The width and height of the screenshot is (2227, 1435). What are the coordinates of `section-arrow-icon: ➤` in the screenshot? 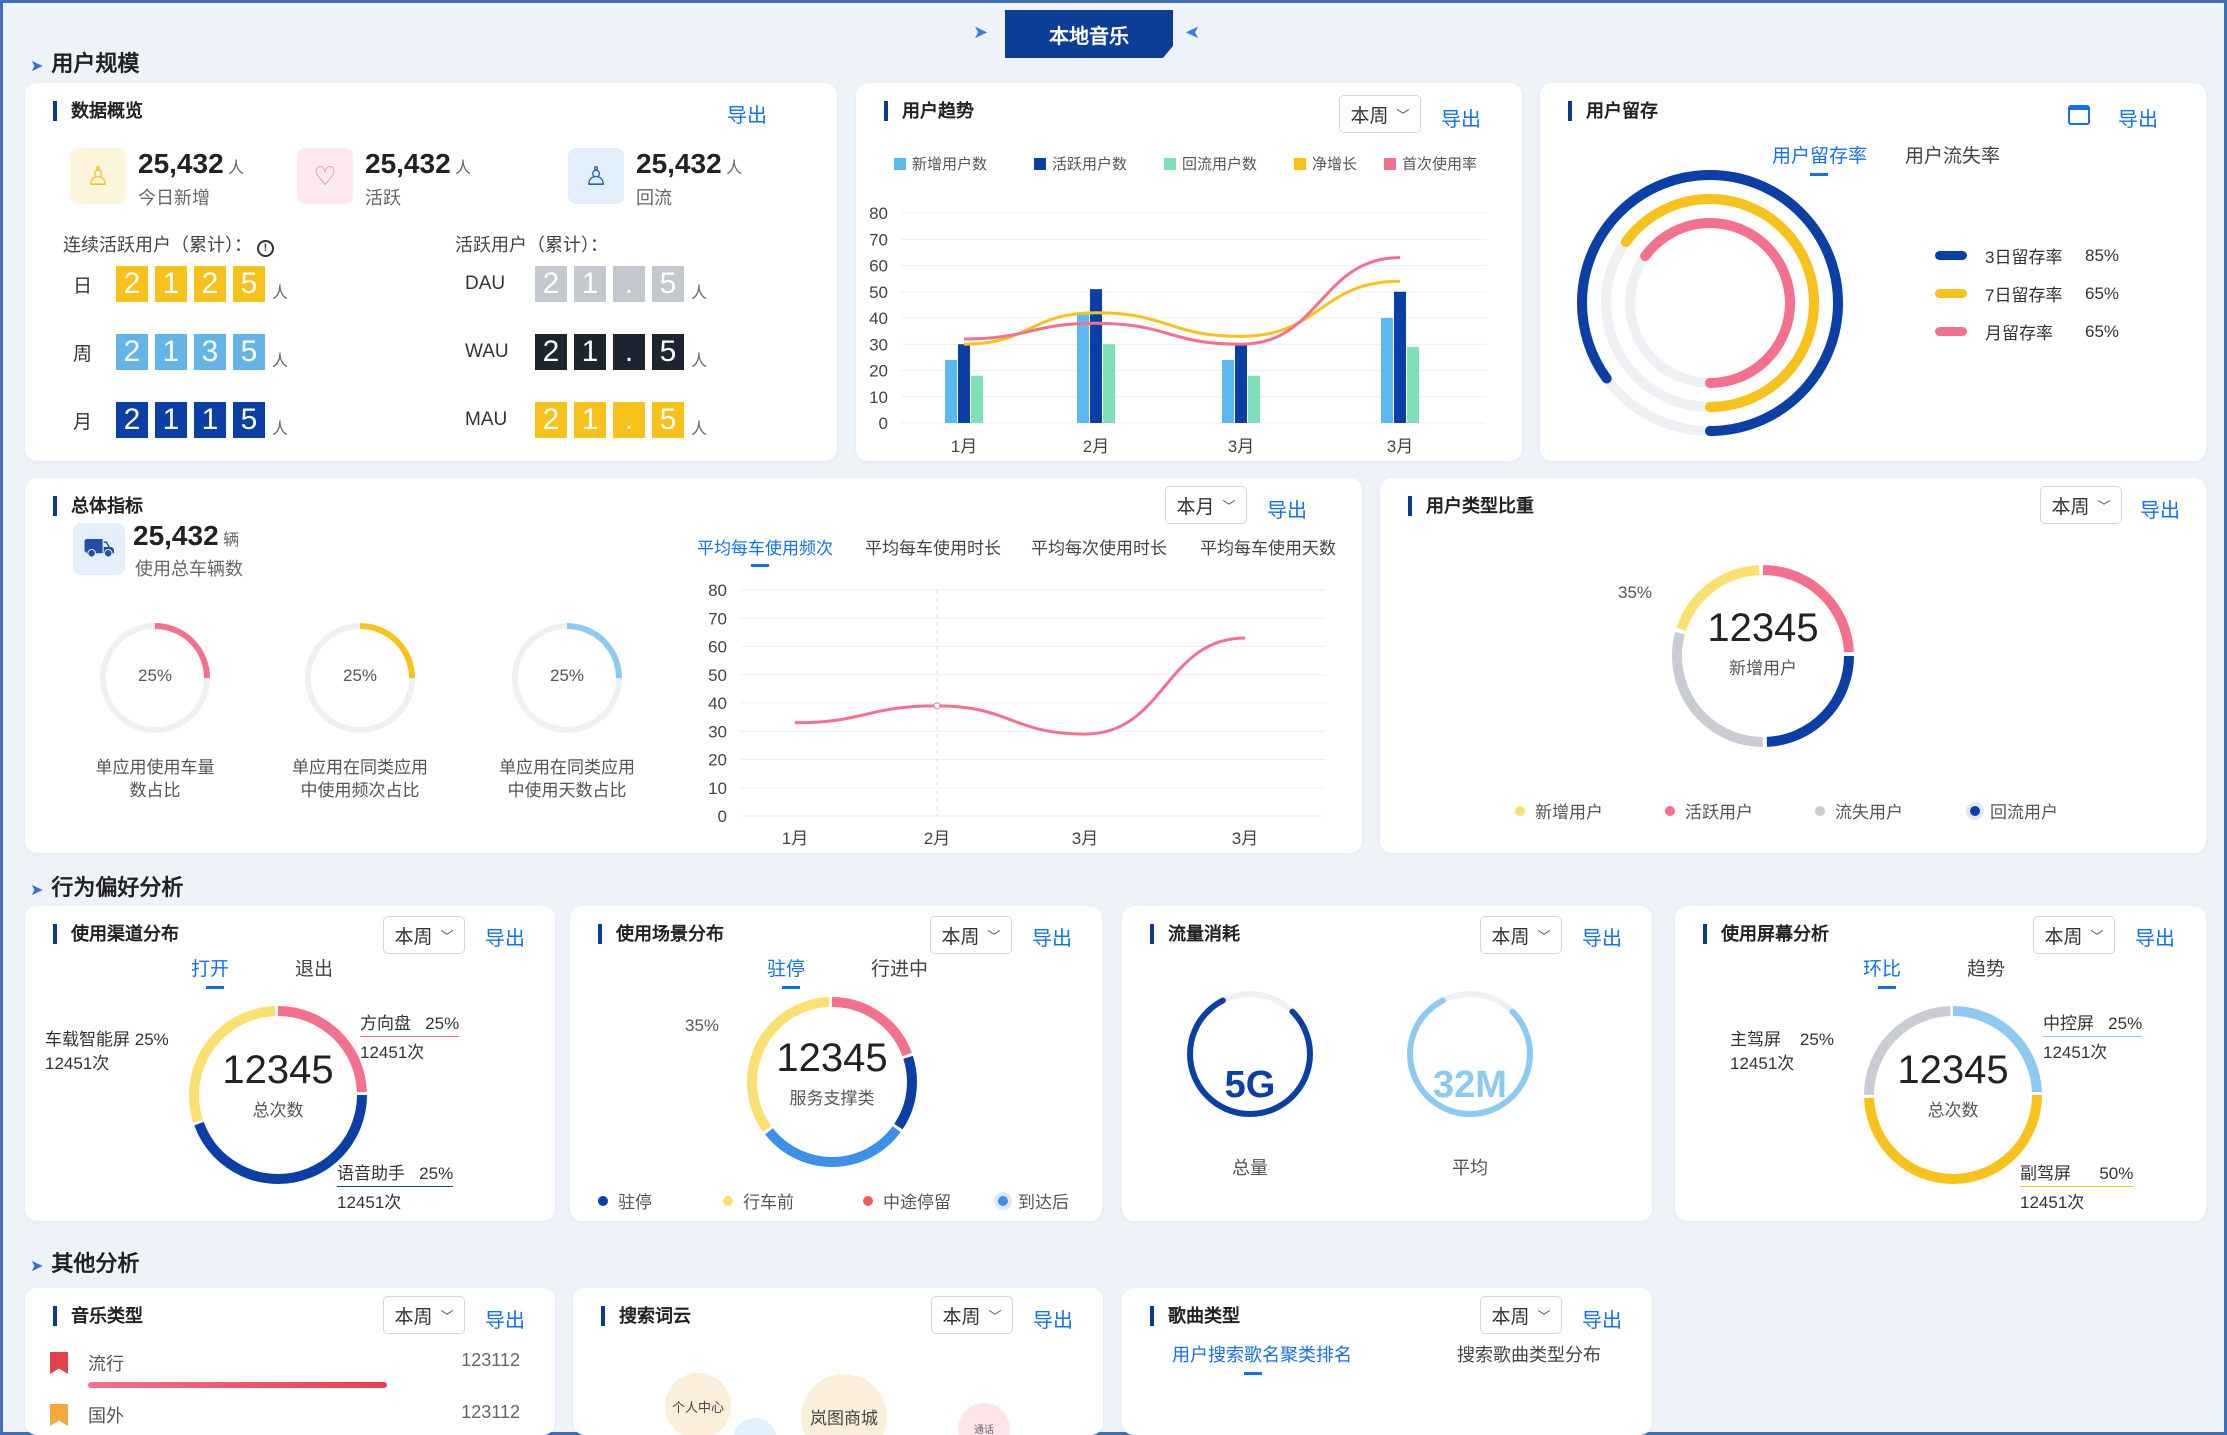 It's located at (37, 66).